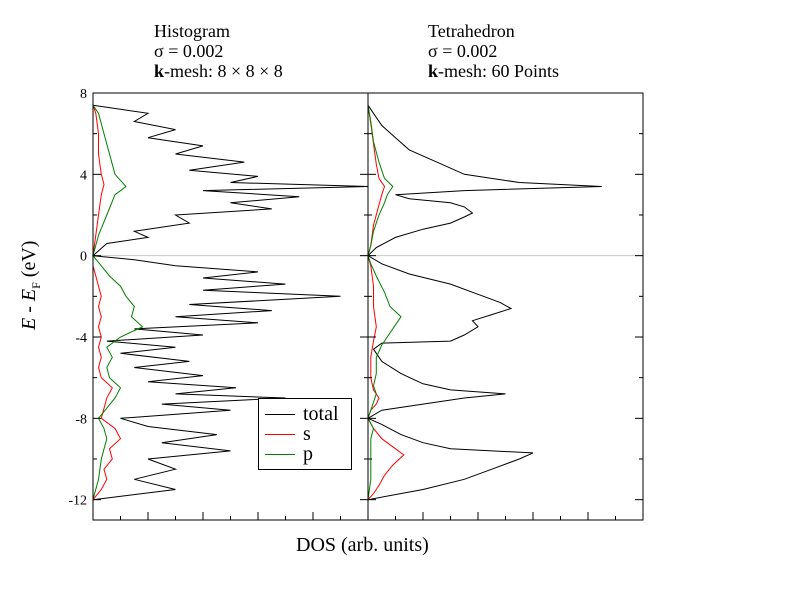 This screenshot has width=792, height=612. What do you see at coordinates (29, 295) in the screenshot?
I see `fermi-energy-symbol: E` at bounding box center [29, 295].